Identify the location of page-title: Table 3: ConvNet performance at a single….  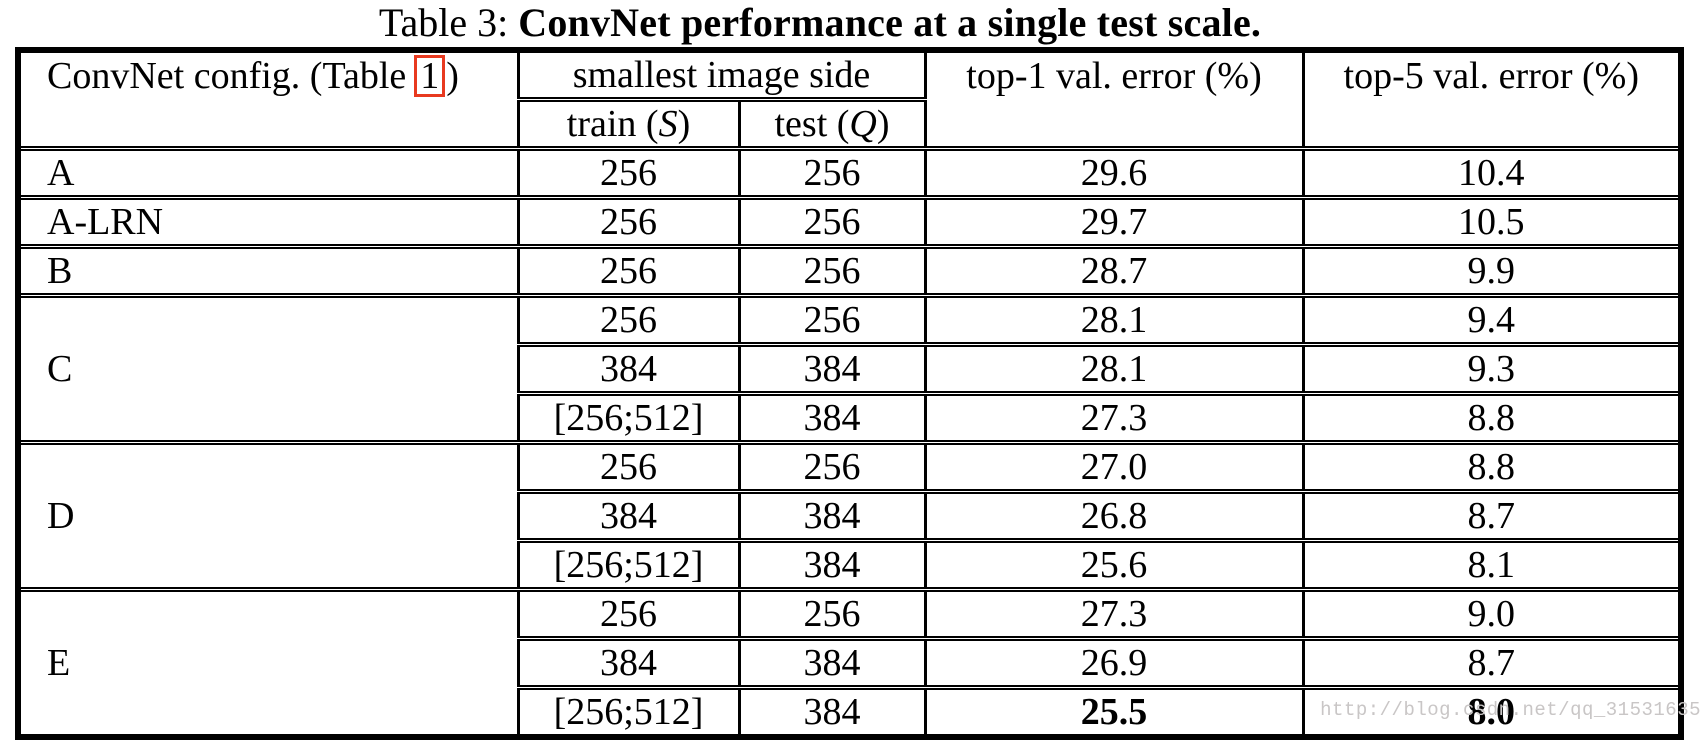
(820, 23).